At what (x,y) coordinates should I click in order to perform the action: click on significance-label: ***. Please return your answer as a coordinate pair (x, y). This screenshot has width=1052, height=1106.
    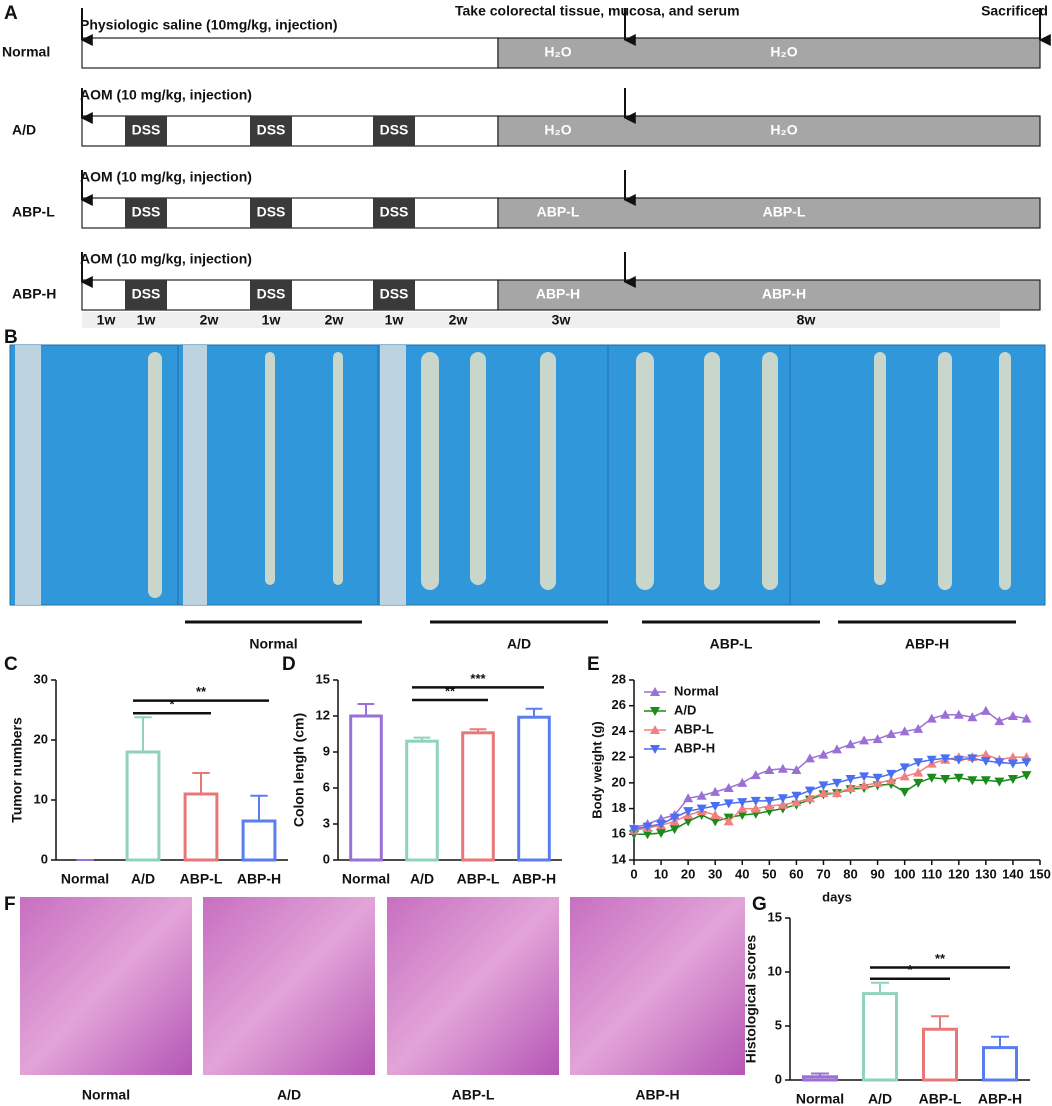
    Looking at the image, I should click on (478, 678).